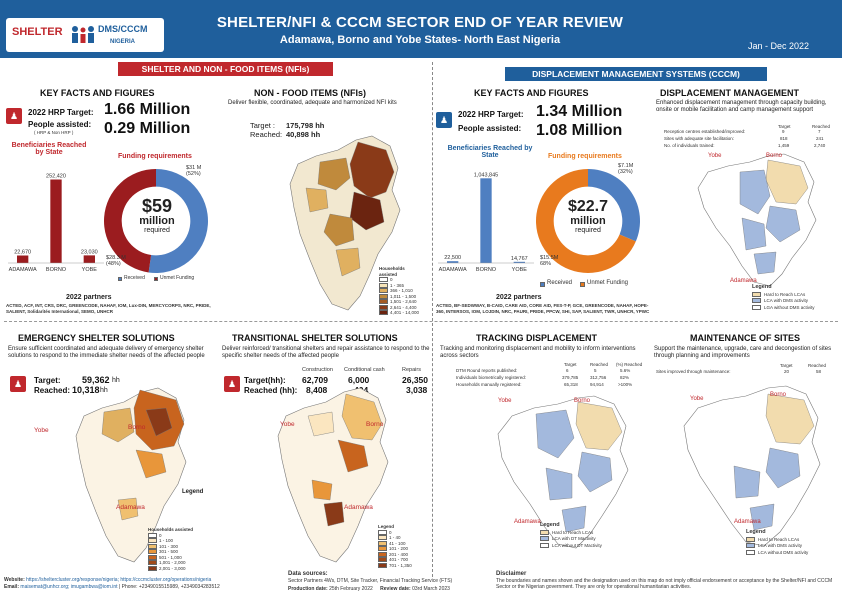 The width and height of the screenshot is (842, 595). Describe the element at coordinates (452, 258) in the screenshot. I see `bar-value-label: 22,500` at that location.